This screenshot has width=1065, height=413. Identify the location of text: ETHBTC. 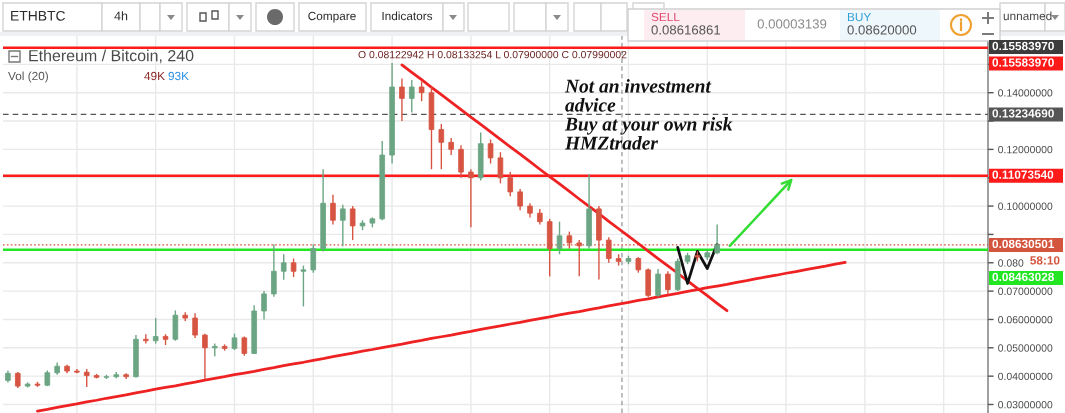
(38, 15).